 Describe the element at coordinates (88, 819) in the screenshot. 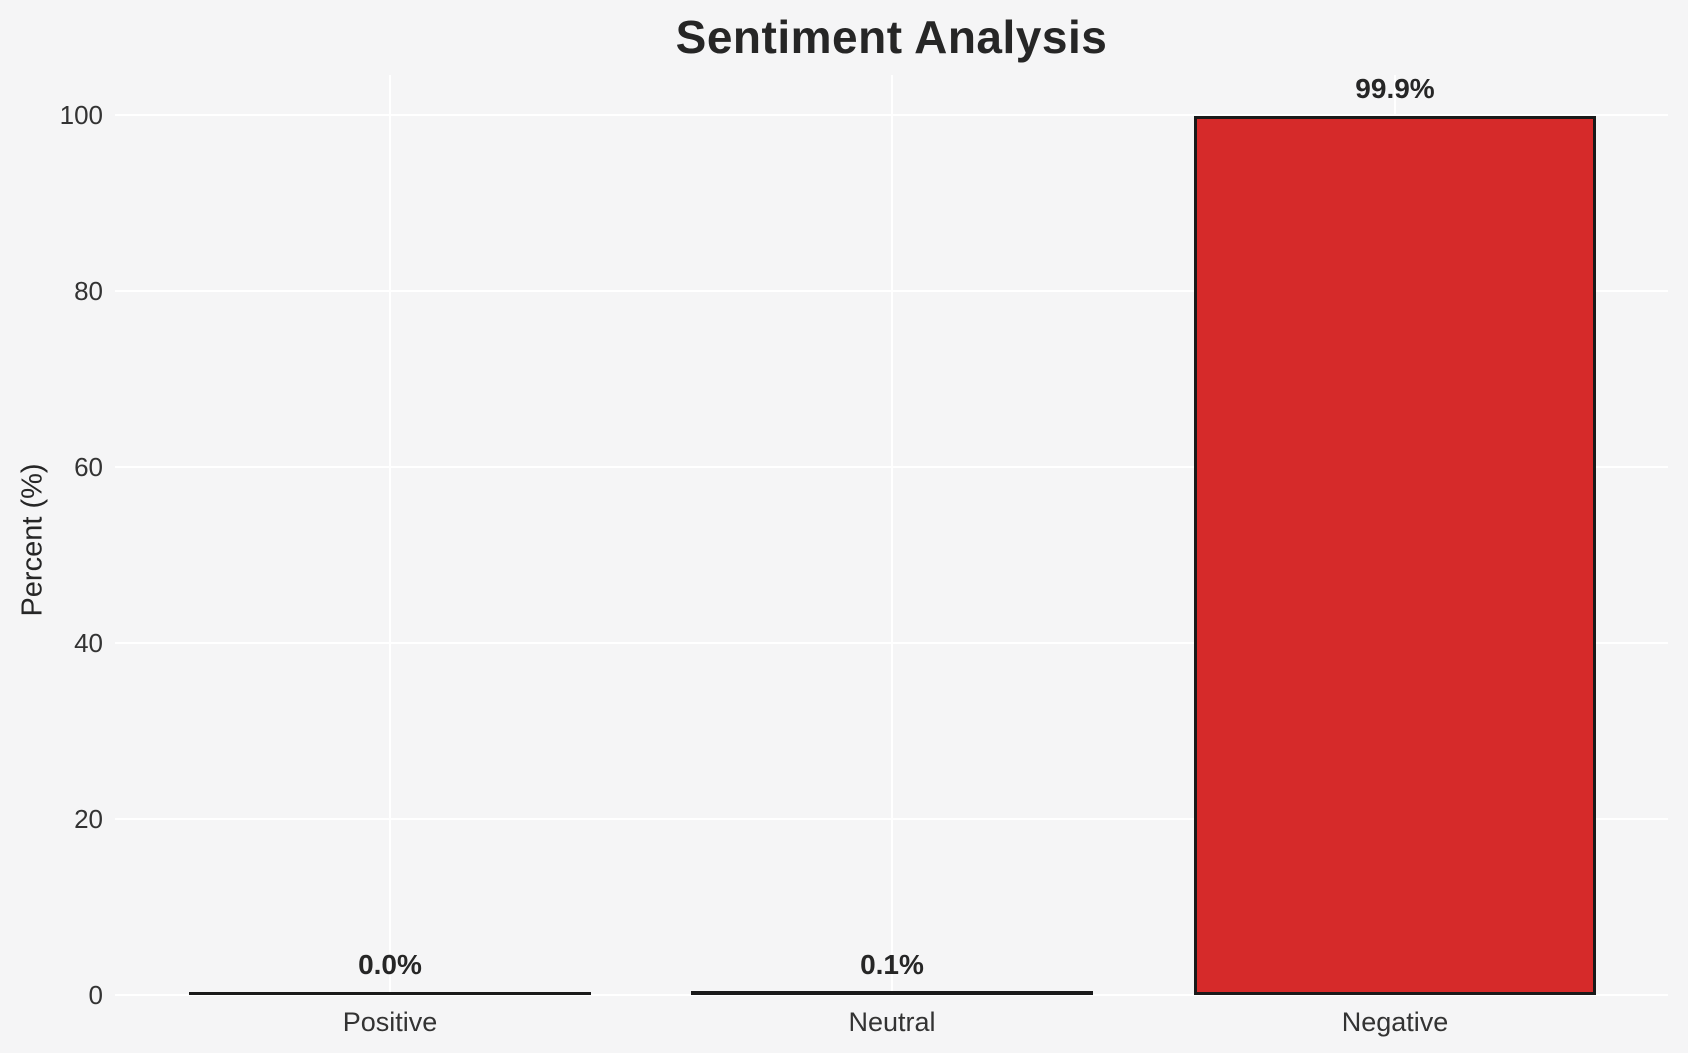

I see `y-tick-label-20: 20` at that location.